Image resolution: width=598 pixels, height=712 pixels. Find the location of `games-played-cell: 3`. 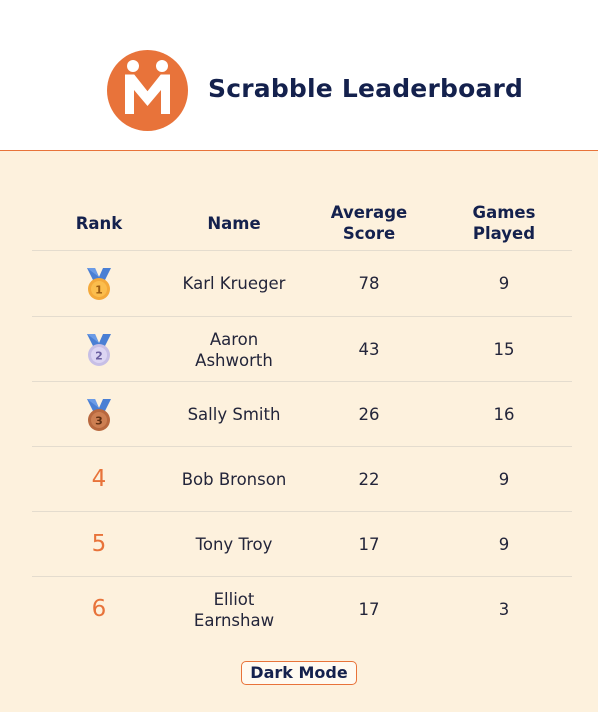

games-played-cell: 3 is located at coordinates (504, 609).